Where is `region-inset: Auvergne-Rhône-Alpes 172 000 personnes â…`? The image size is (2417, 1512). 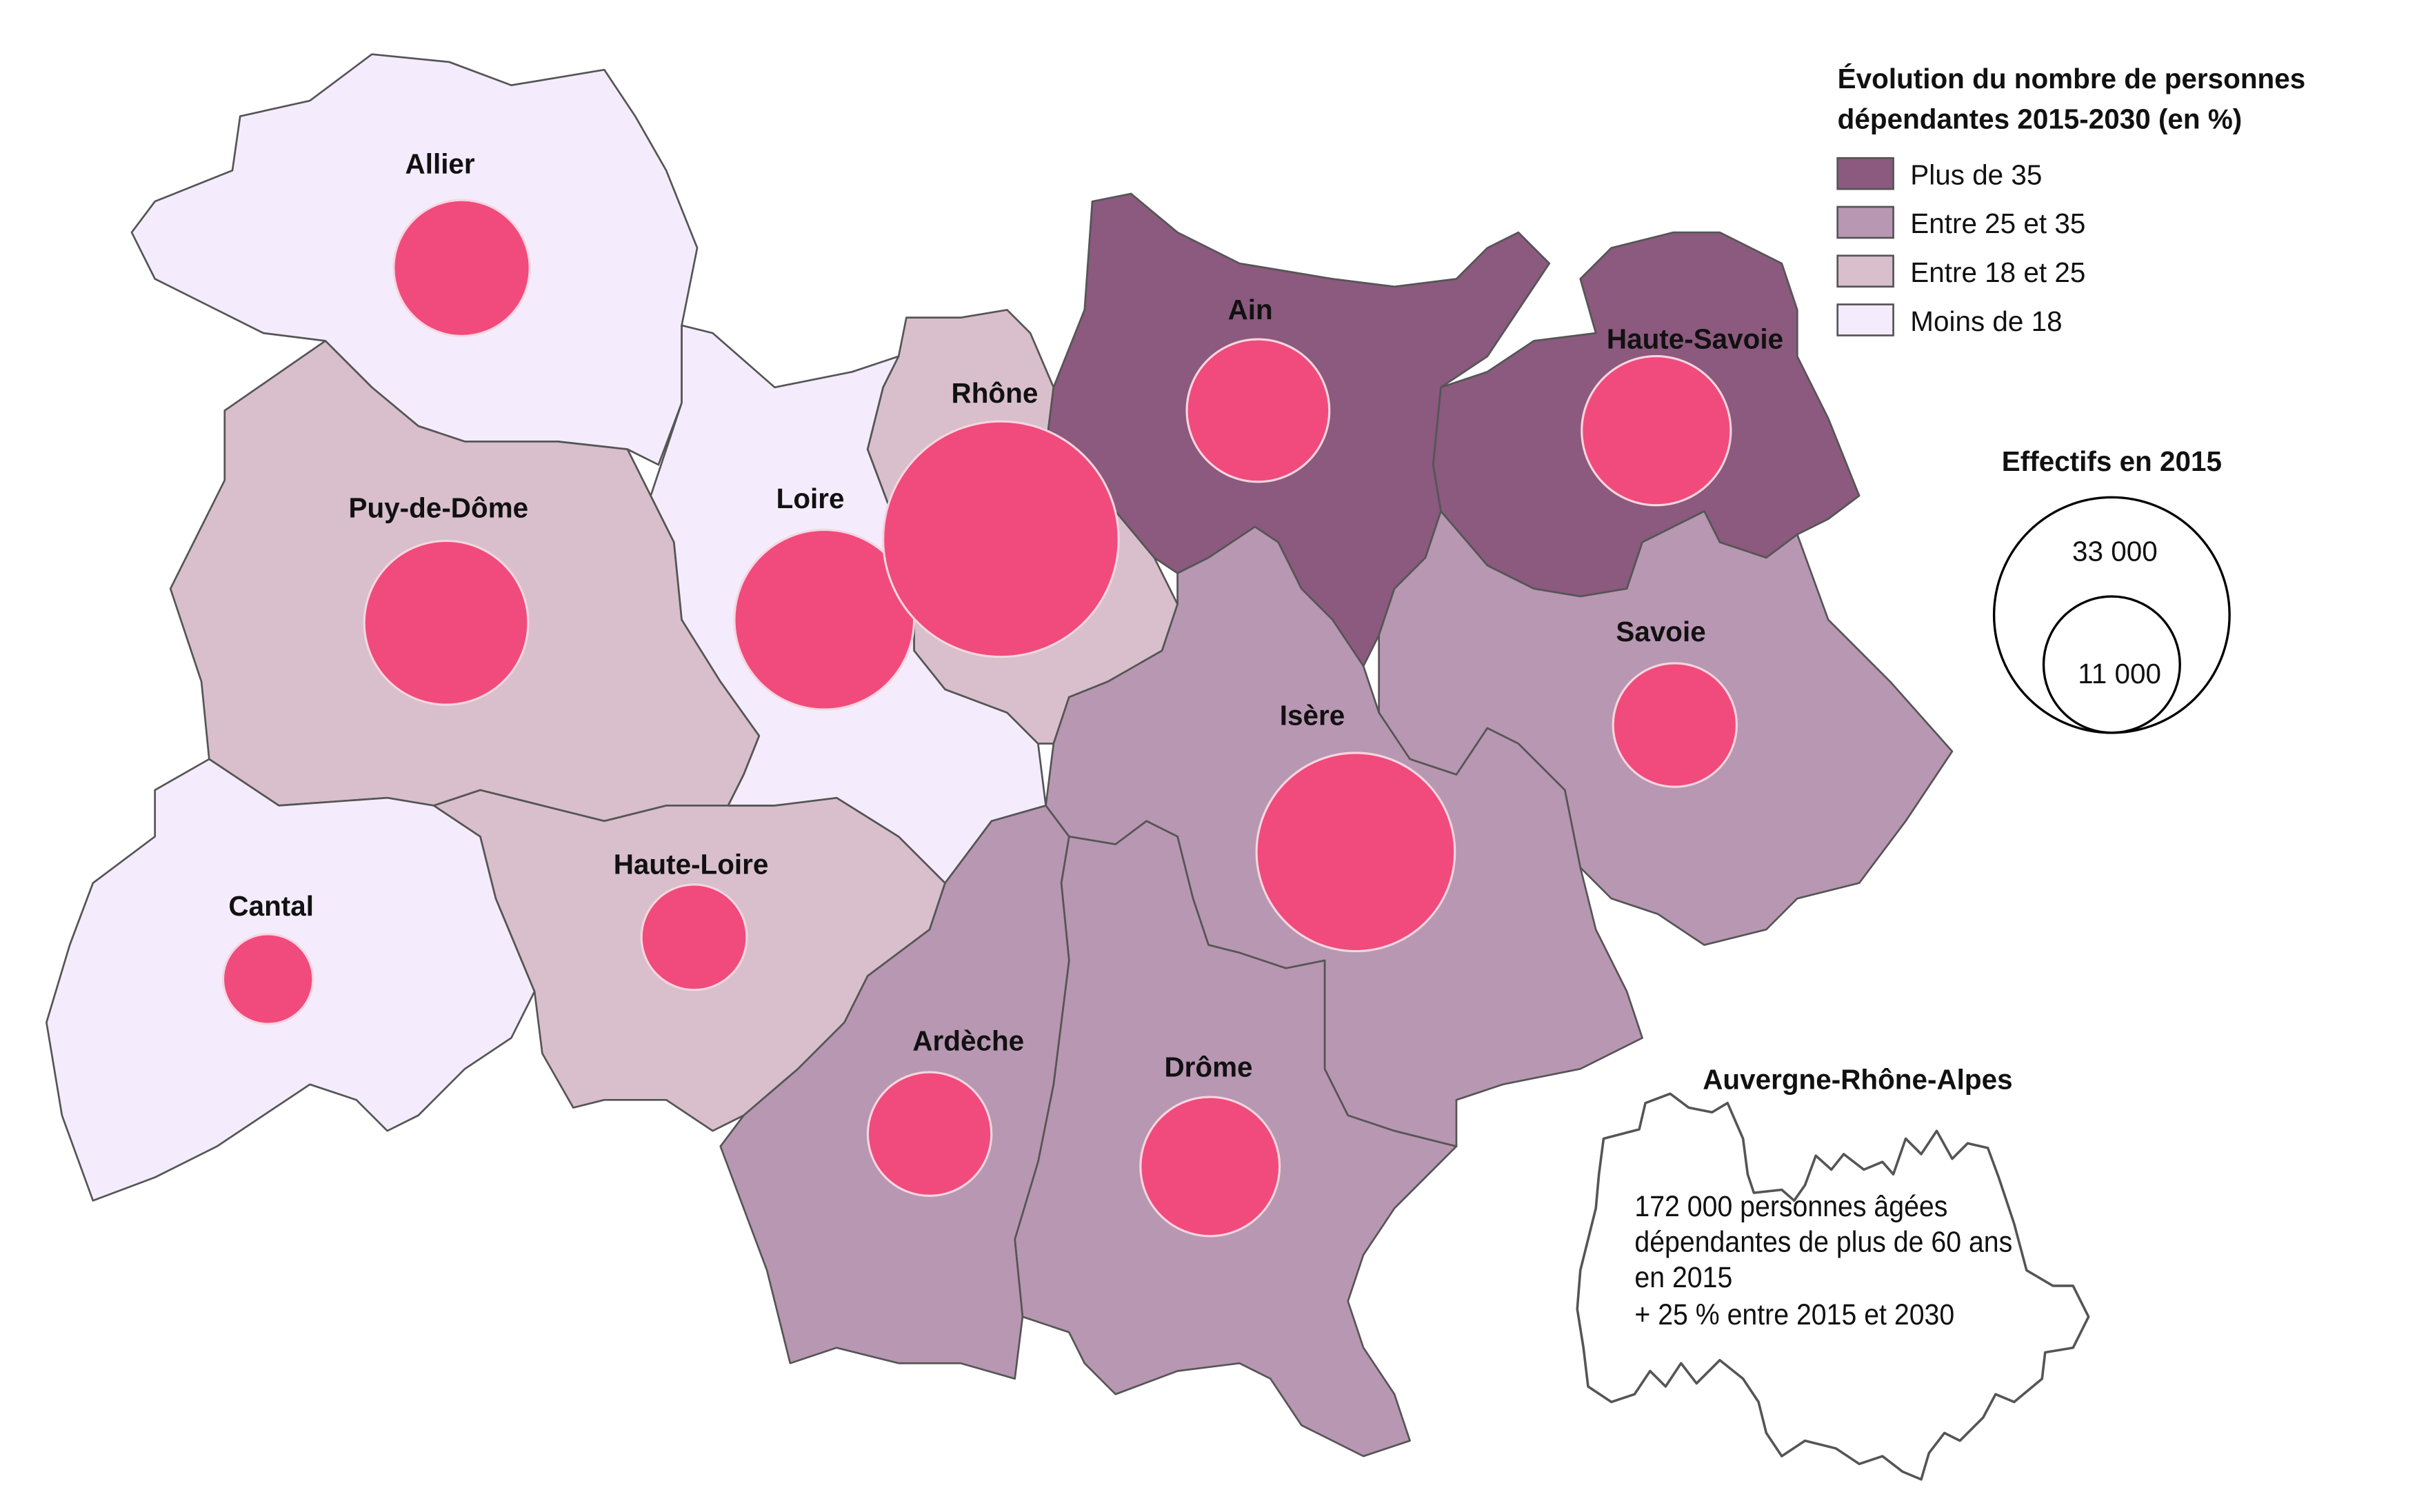 region-inset: Auvergne-Rhône-Alpes 172 000 personnes â… is located at coordinates (1833, 1272).